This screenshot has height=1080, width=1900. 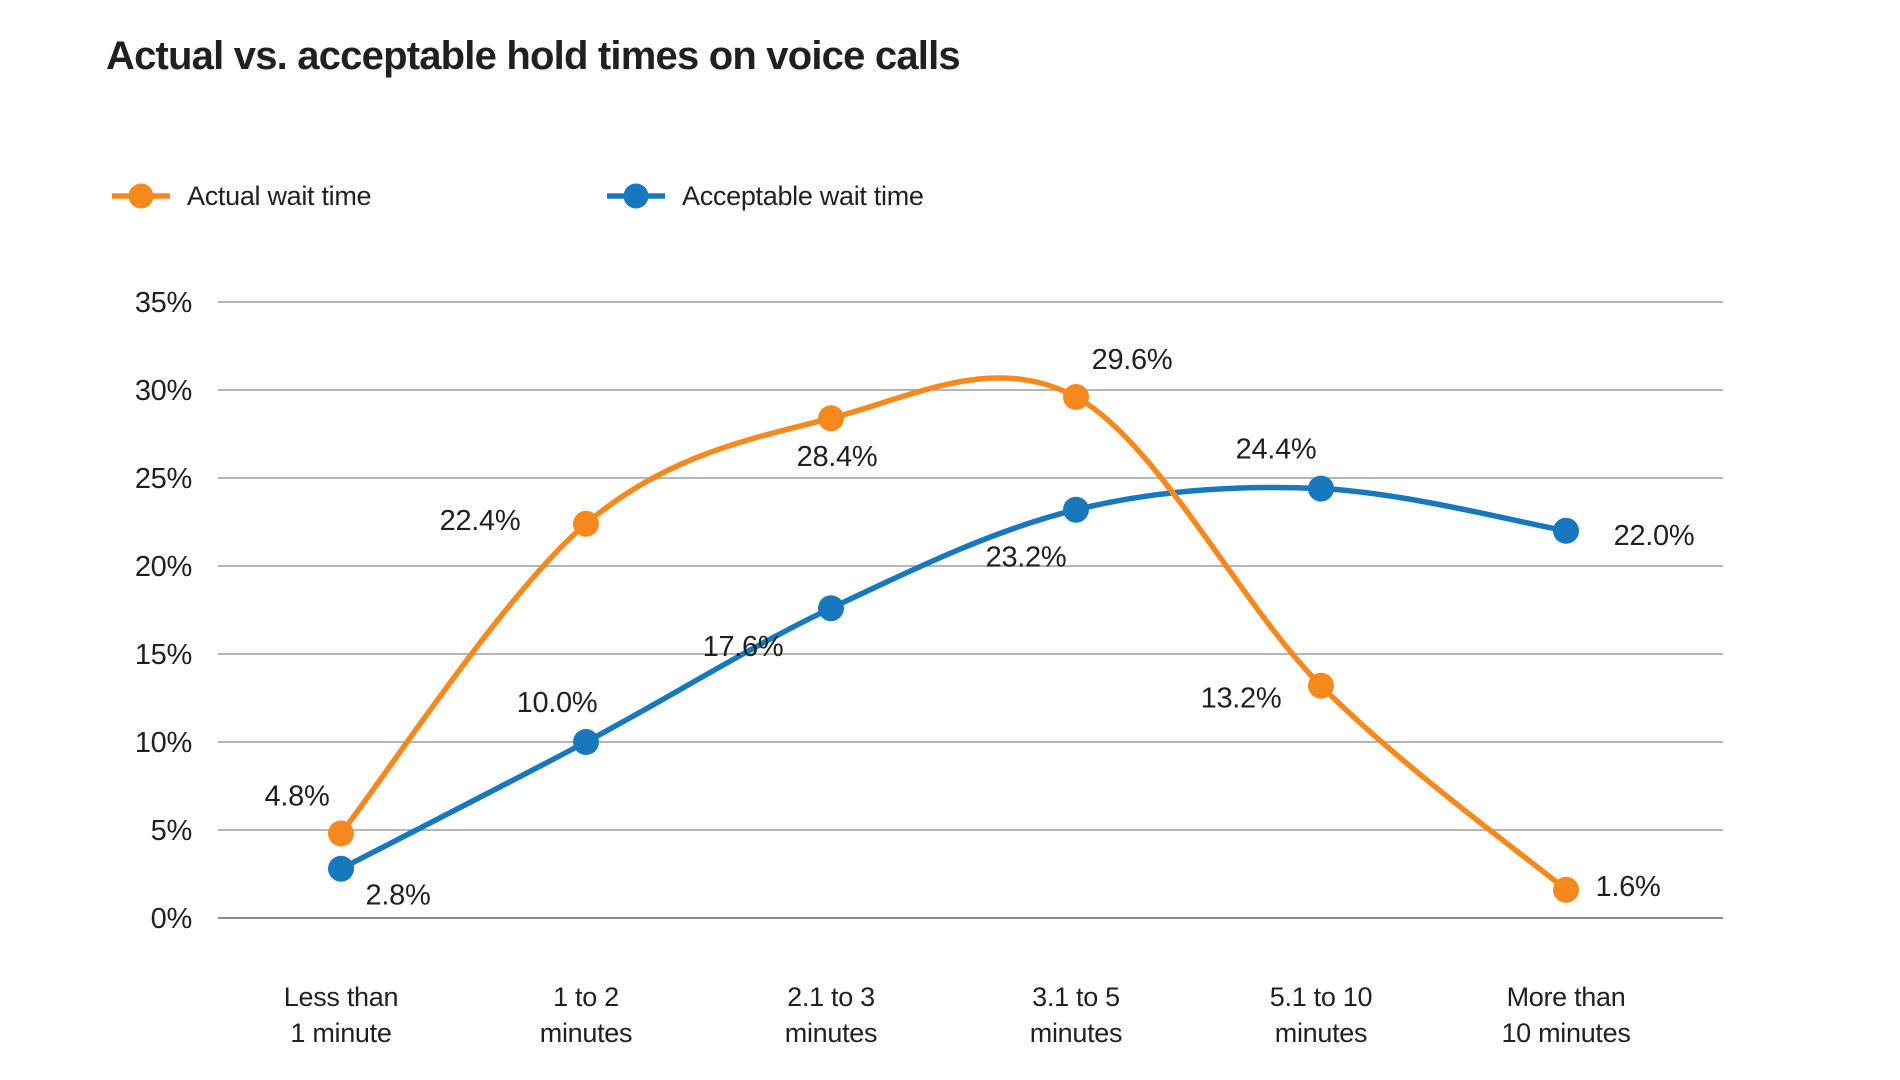 I want to click on data-label-acceptable-6: 22.0%, so click(x=1654, y=536).